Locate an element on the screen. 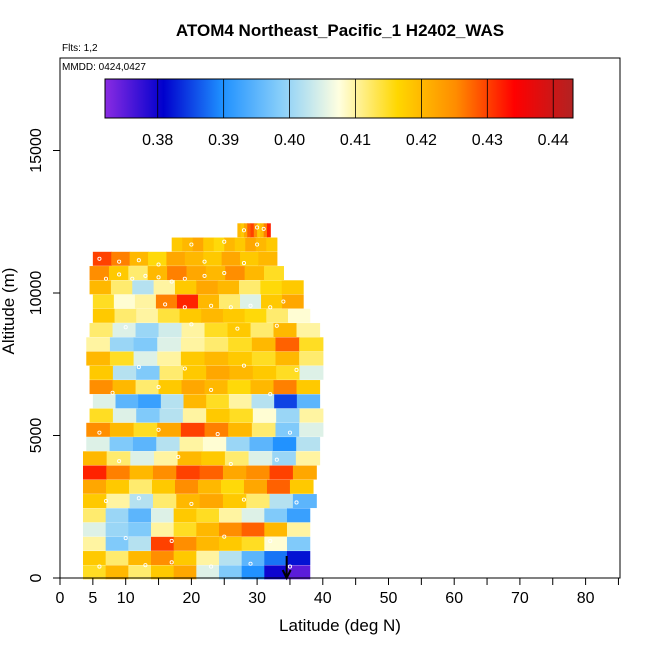  colorbar-tick-label: 0.44 is located at coordinates (553, 140).